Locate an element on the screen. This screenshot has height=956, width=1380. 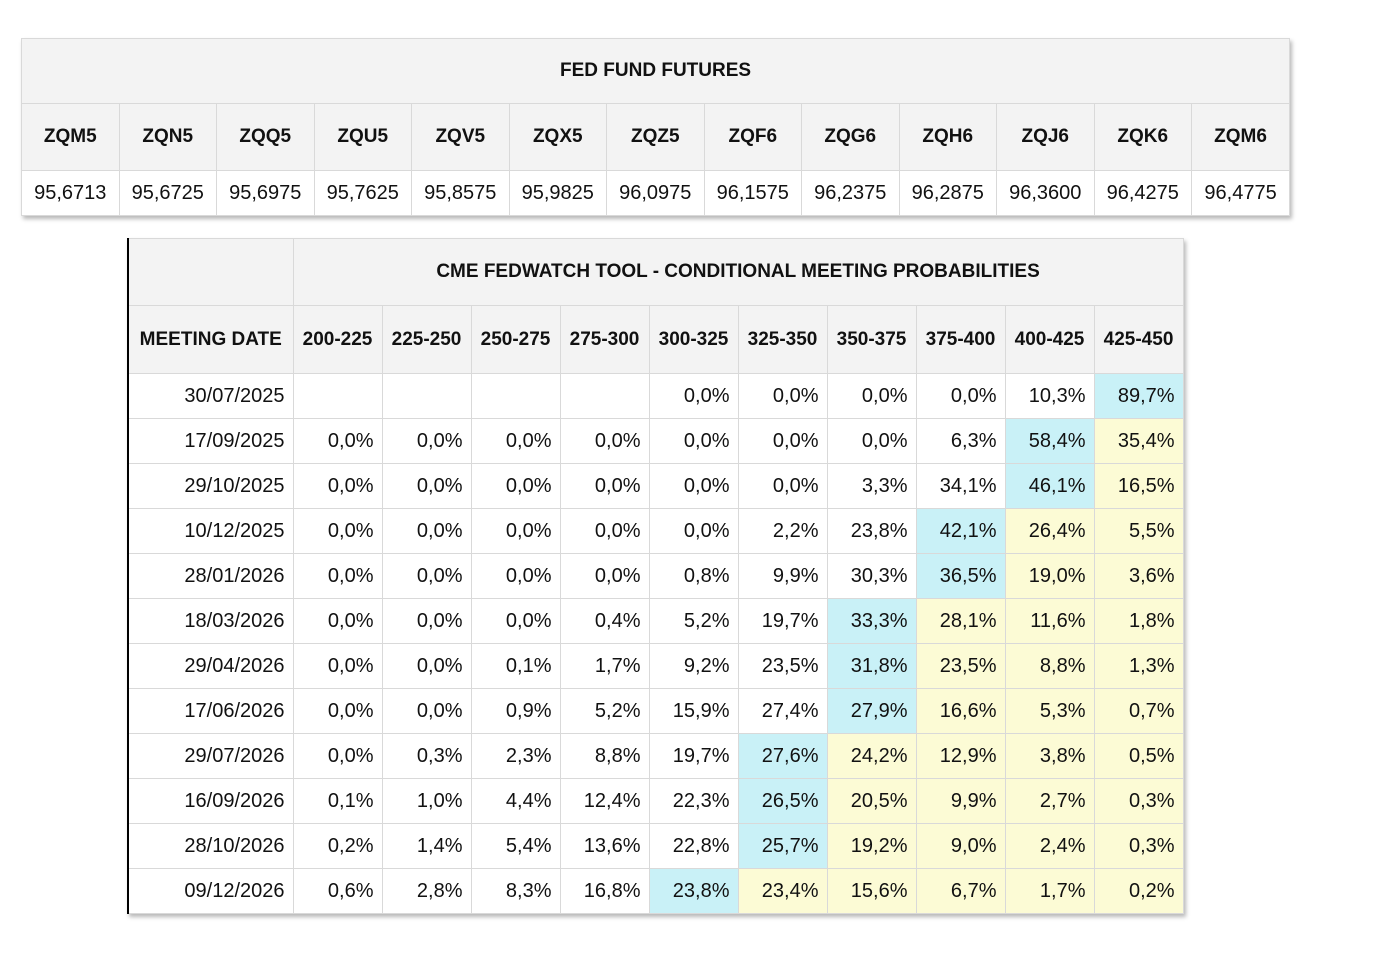
probability-cell: 27,6% is located at coordinates (782, 756).